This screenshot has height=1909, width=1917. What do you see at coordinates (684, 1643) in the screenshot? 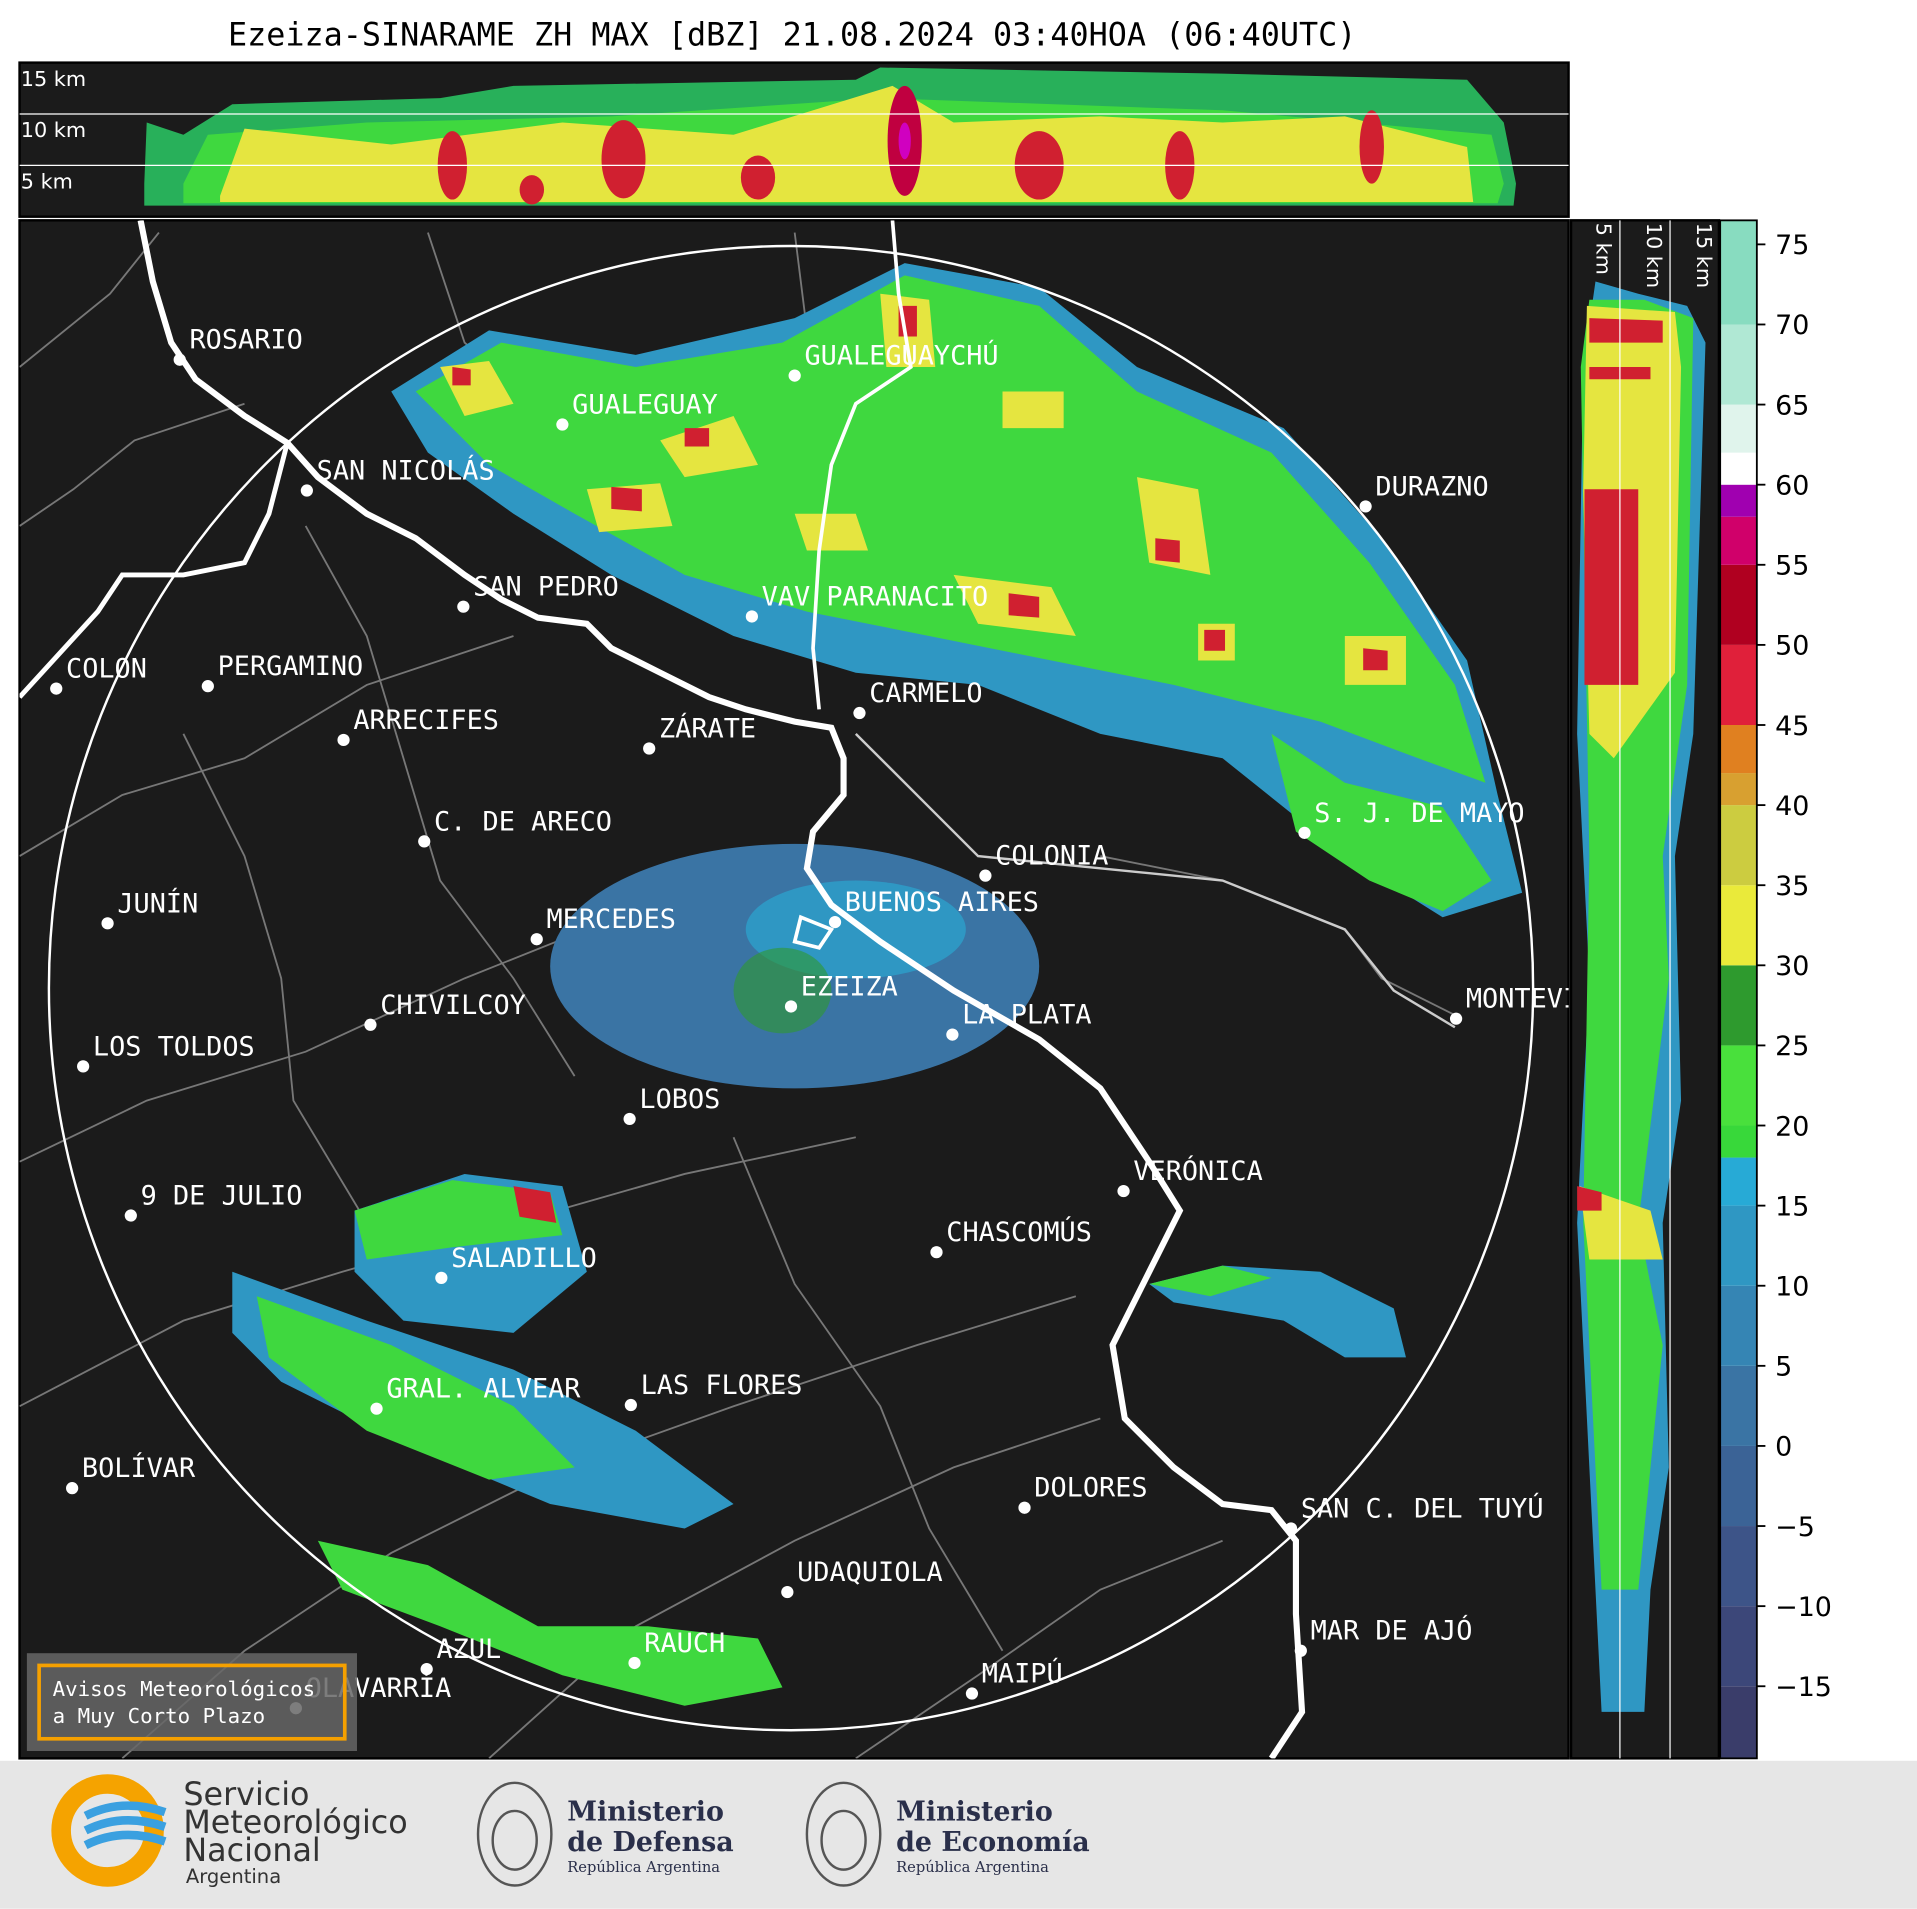
I see `city-label: RAUCH` at bounding box center [684, 1643].